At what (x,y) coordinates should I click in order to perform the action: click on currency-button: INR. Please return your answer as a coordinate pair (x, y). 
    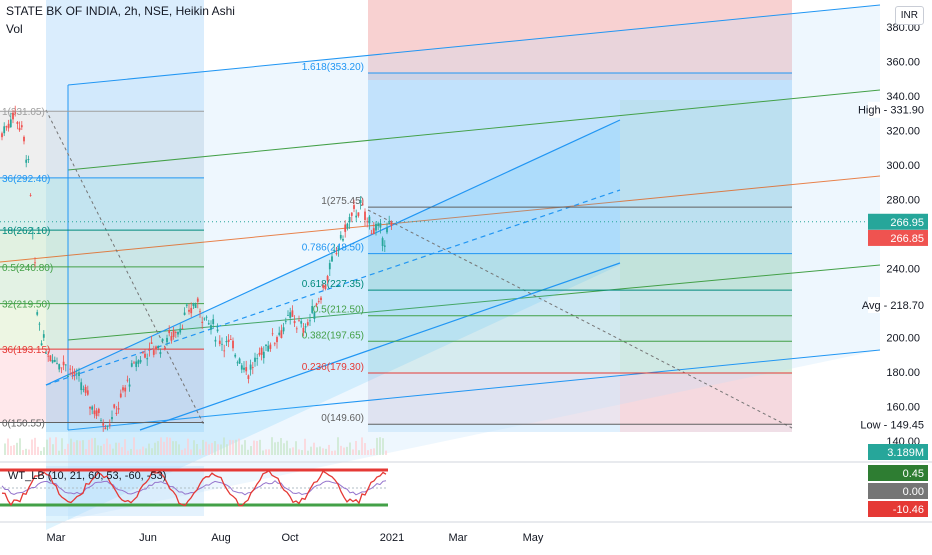
    Looking at the image, I should click on (909, 15).